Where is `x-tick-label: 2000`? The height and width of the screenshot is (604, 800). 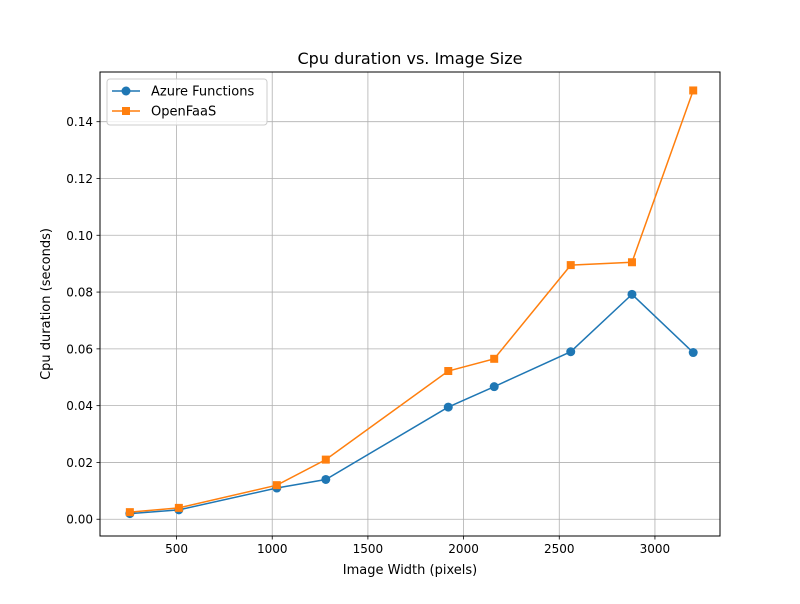
x-tick-label: 2000 is located at coordinates (463, 549).